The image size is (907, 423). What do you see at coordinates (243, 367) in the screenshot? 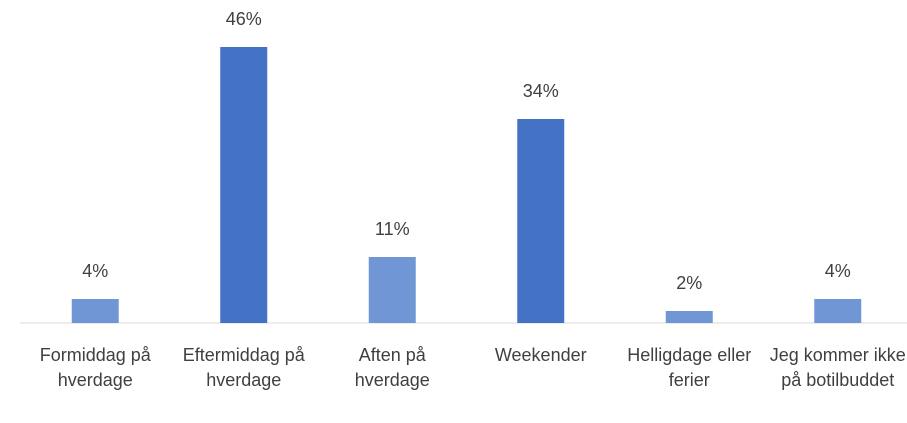
I see `x-tick-label: Eftermiddag på hverdage` at bounding box center [243, 367].